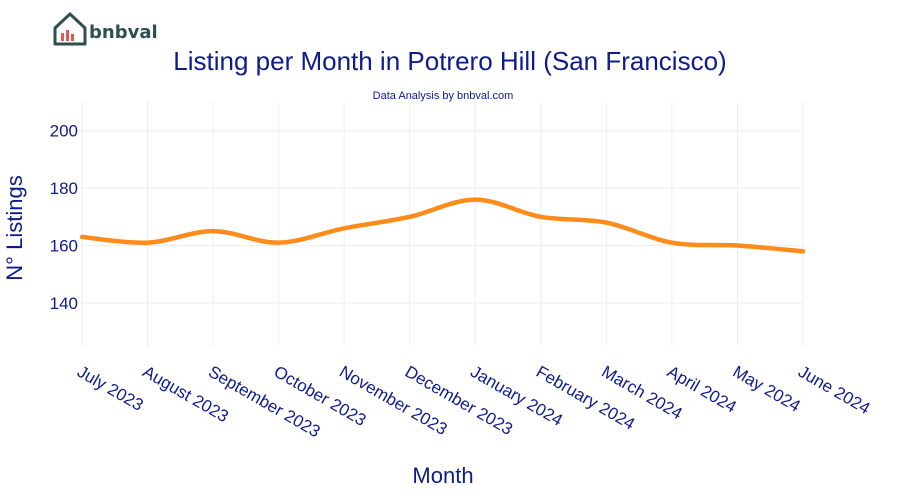 This screenshot has height=500, width=900. Describe the element at coordinates (70, 29) in the screenshot. I see `house-icon` at that location.